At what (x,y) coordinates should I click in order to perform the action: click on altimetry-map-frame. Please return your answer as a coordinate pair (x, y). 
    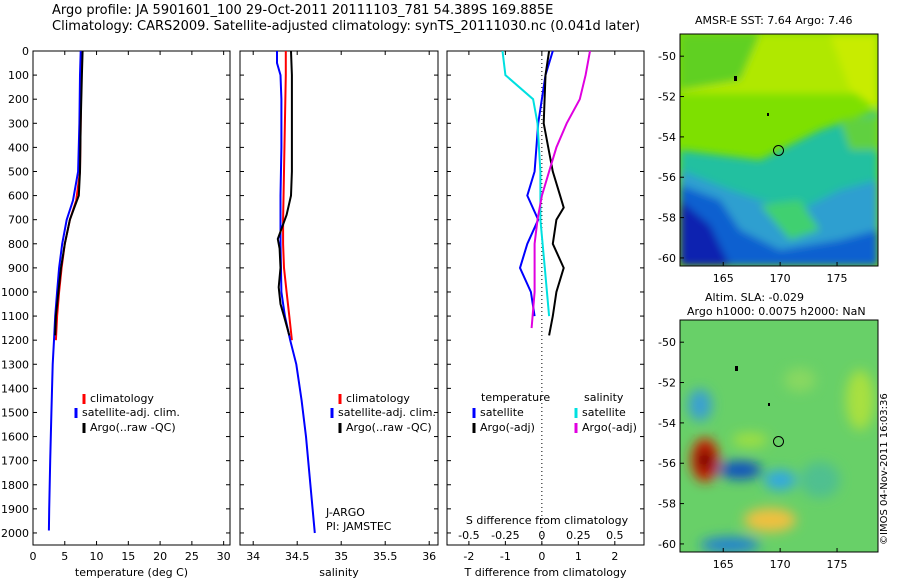
    Looking at the image, I should click on (779, 436).